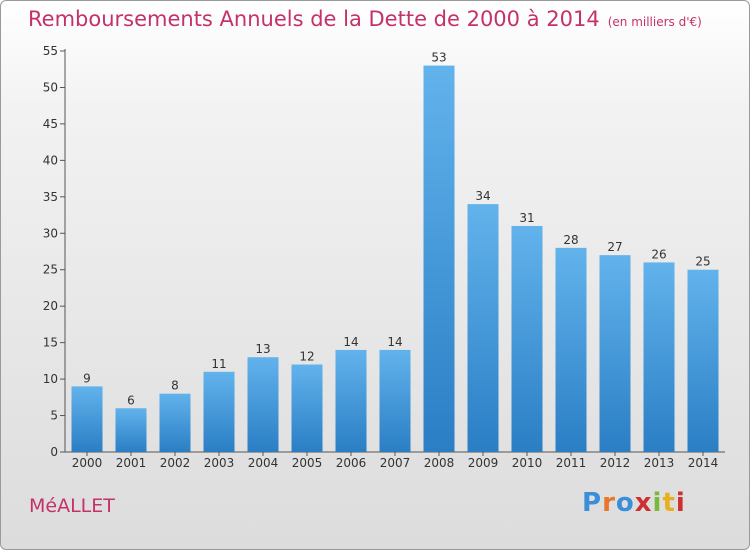  I want to click on x-tick-label: 2001, so click(131, 463).